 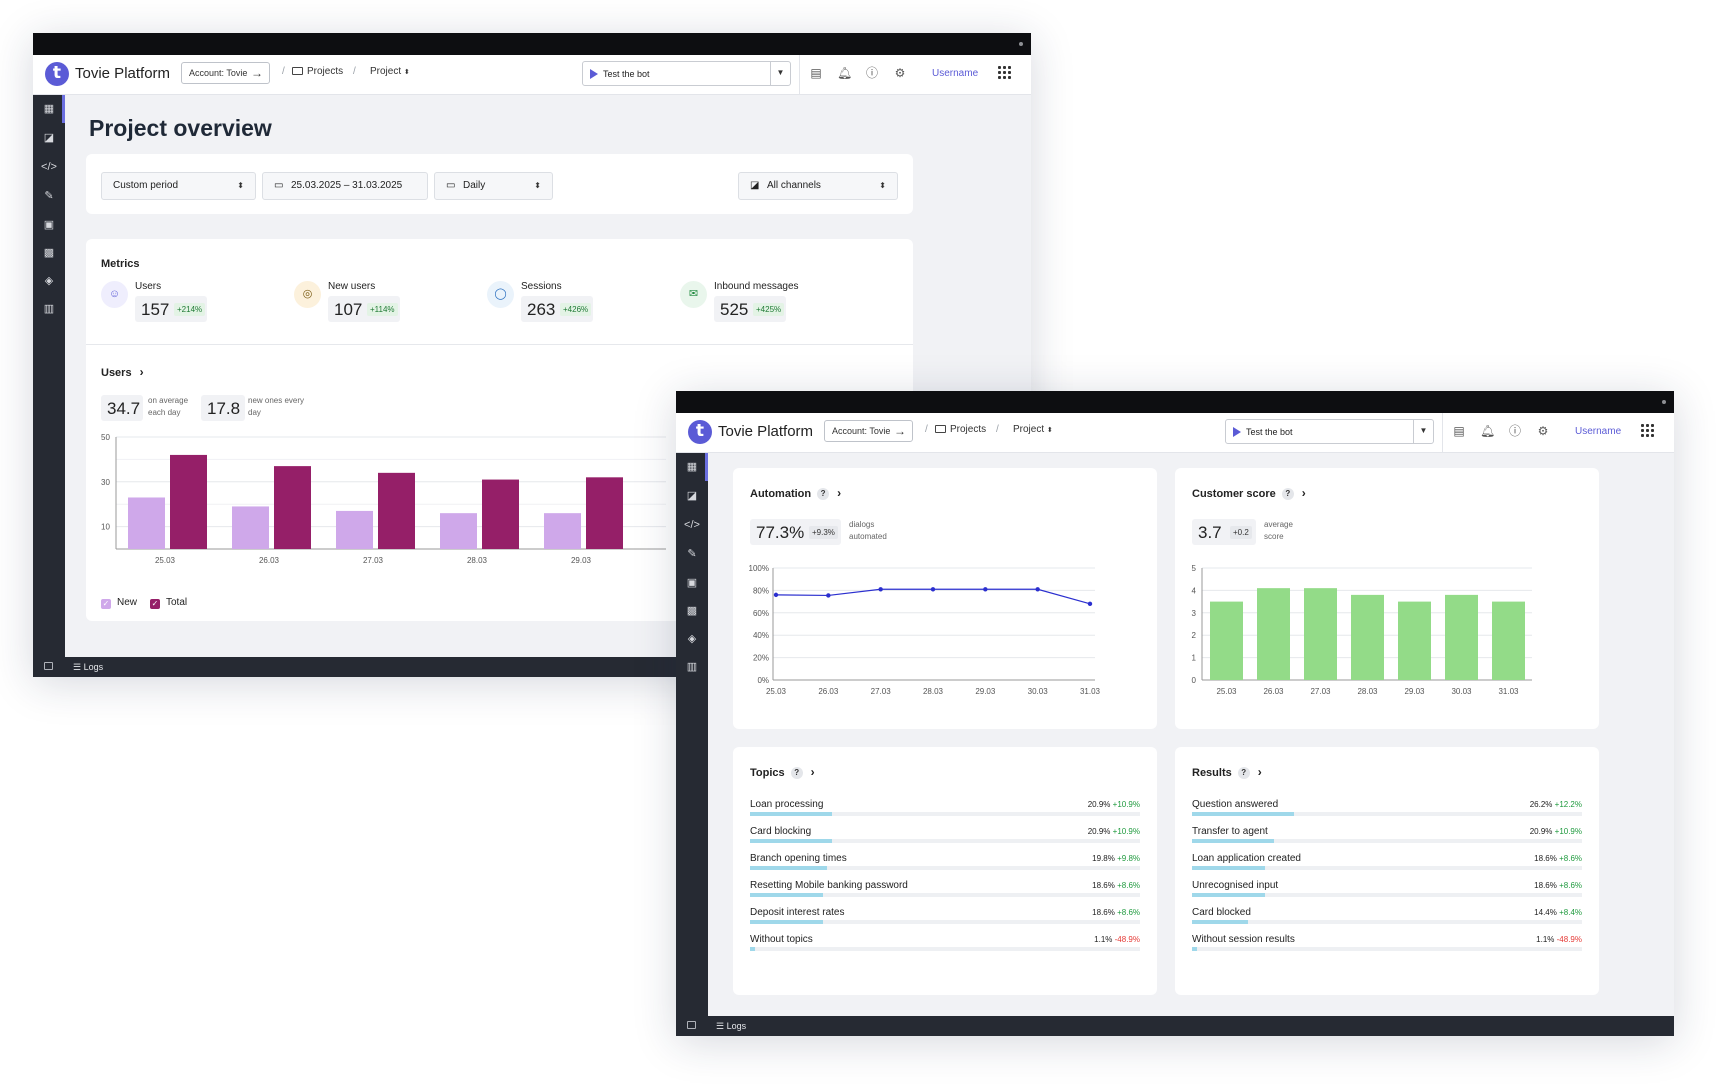 I want to click on channels-select: ◪ All channels ⬍, so click(x=818, y=186).